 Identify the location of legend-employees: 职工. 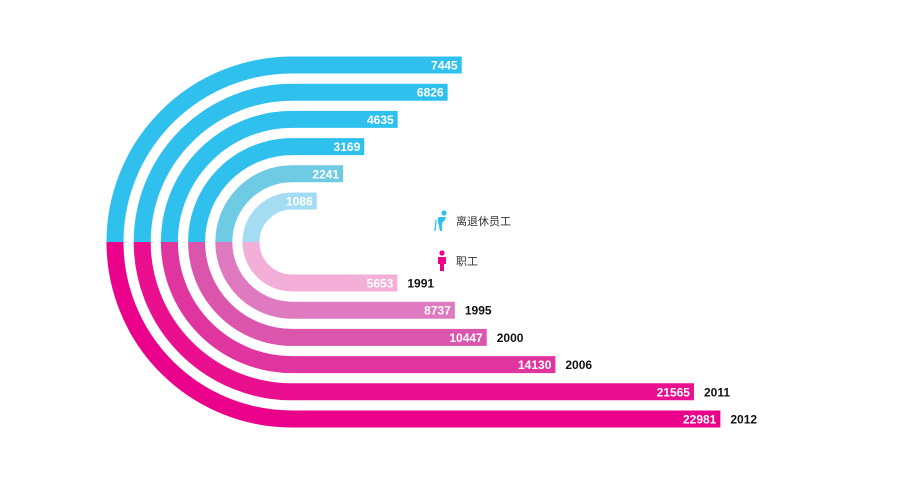
(456, 261).